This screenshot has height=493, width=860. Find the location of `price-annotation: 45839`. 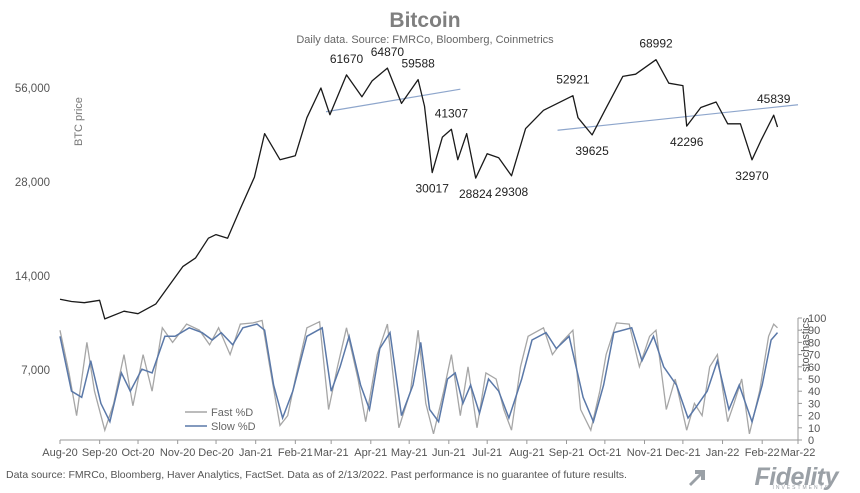

price-annotation: 45839 is located at coordinates (774, 99).